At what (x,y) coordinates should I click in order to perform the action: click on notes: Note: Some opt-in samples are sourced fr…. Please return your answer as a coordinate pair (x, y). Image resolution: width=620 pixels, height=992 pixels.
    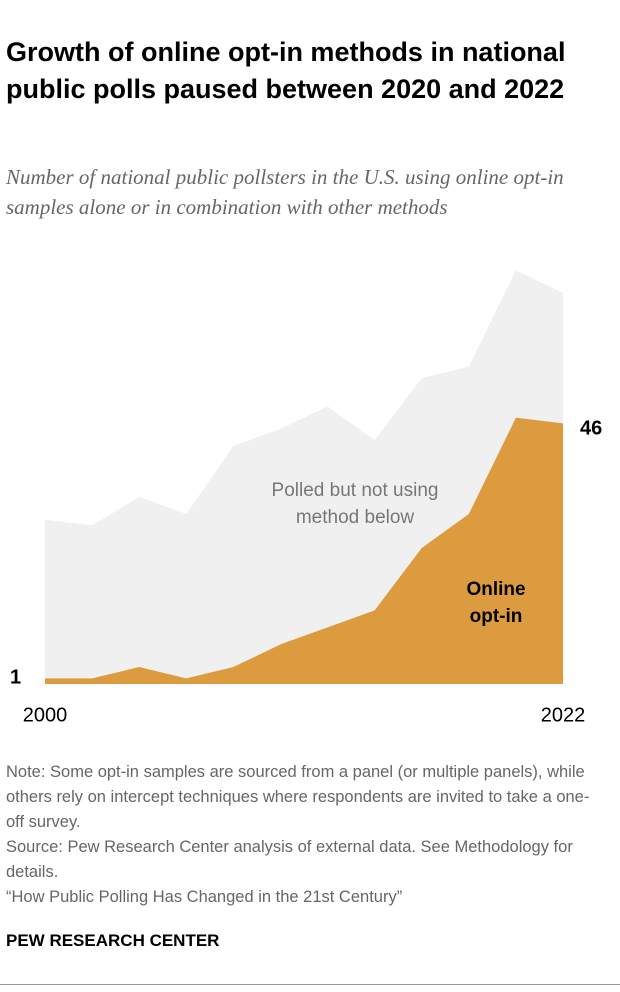
    Looking at the image, I should click on (306, 835).